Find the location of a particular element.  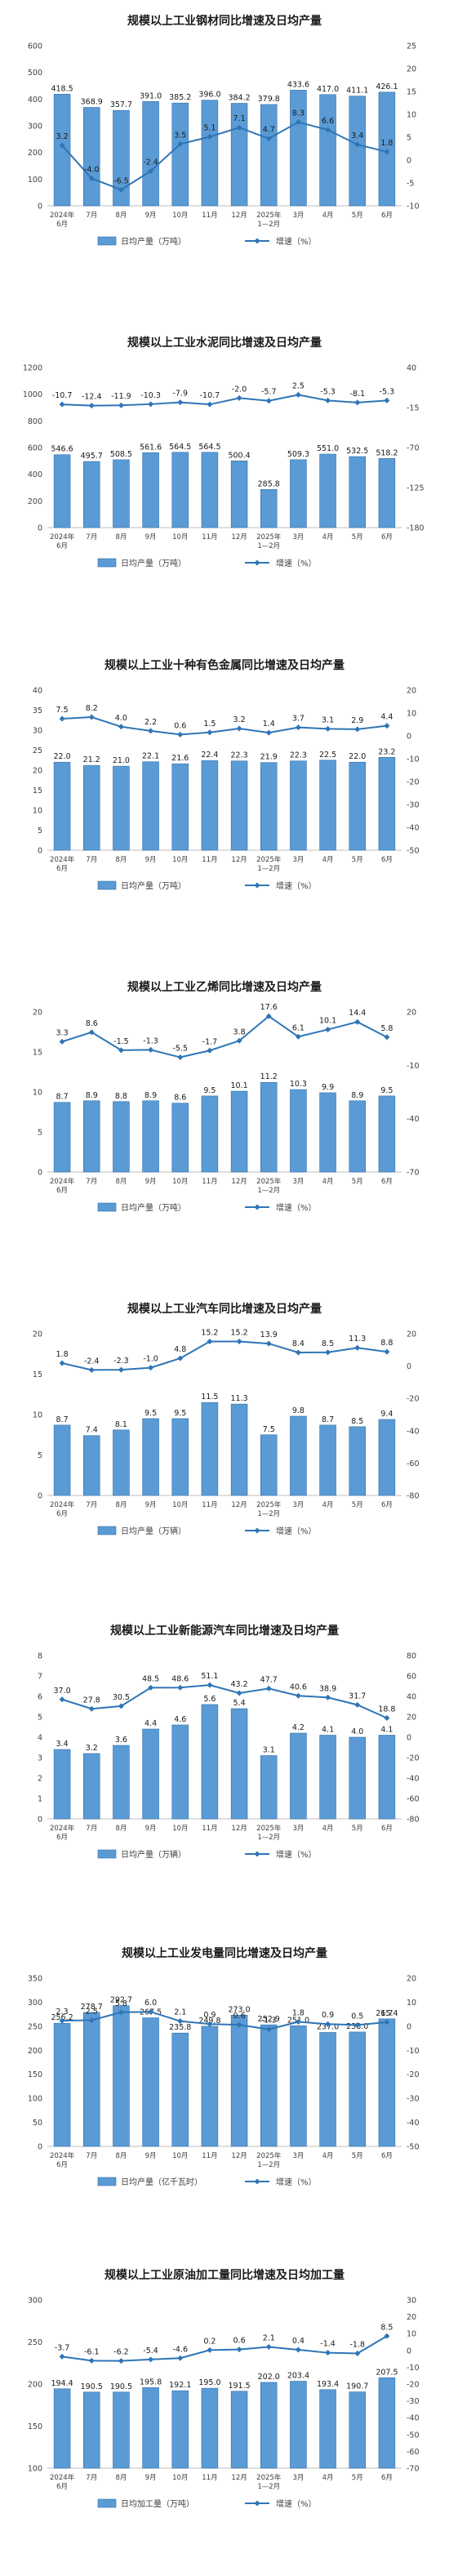

left-tick-label: 0 is located at coordinates (40, 1172).